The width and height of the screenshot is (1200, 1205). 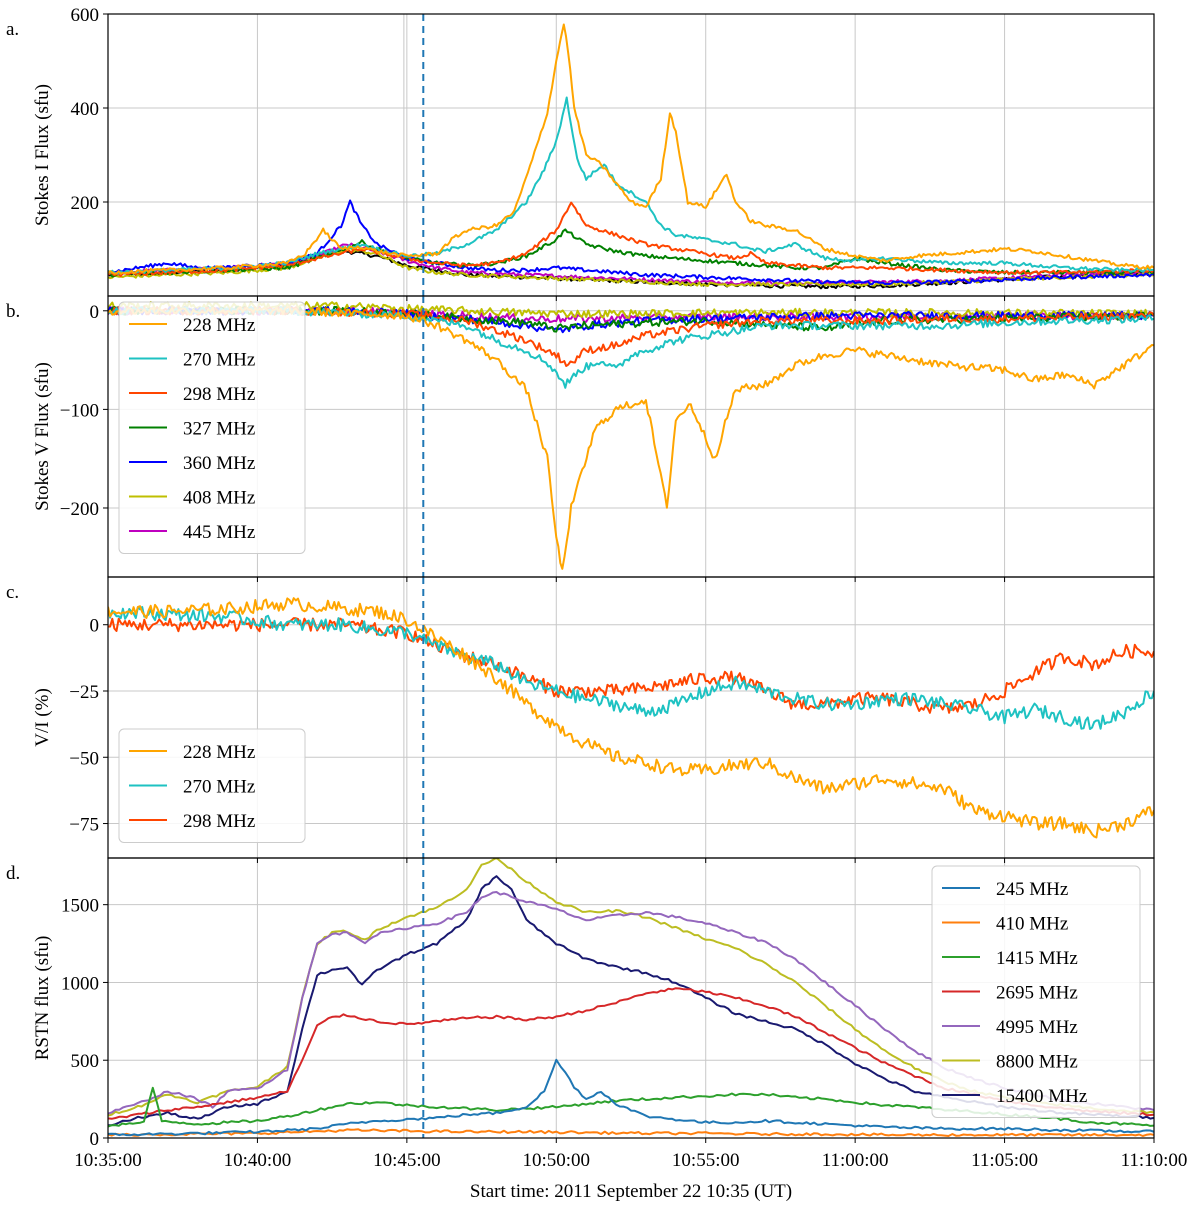 I want to click on series-line-327-mhz, so click(x=631, y=253).